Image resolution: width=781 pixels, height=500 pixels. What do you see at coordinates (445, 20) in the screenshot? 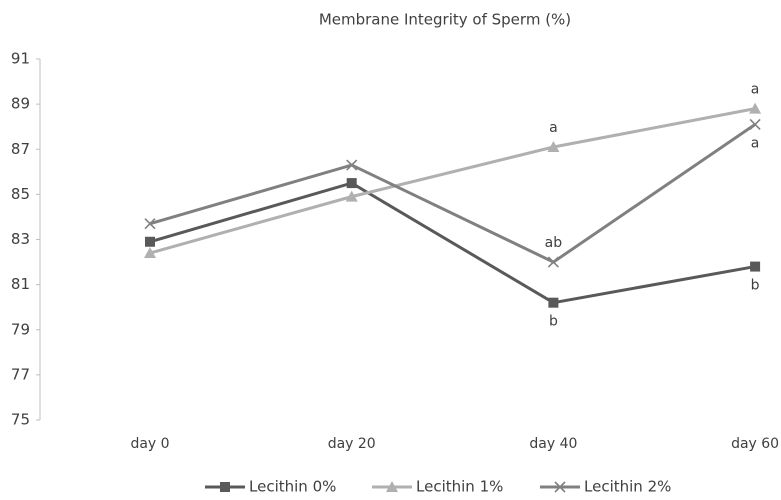
I see `chart-title: Membrane Integrity of Sperm (%)` at bounding box center [445, 20].